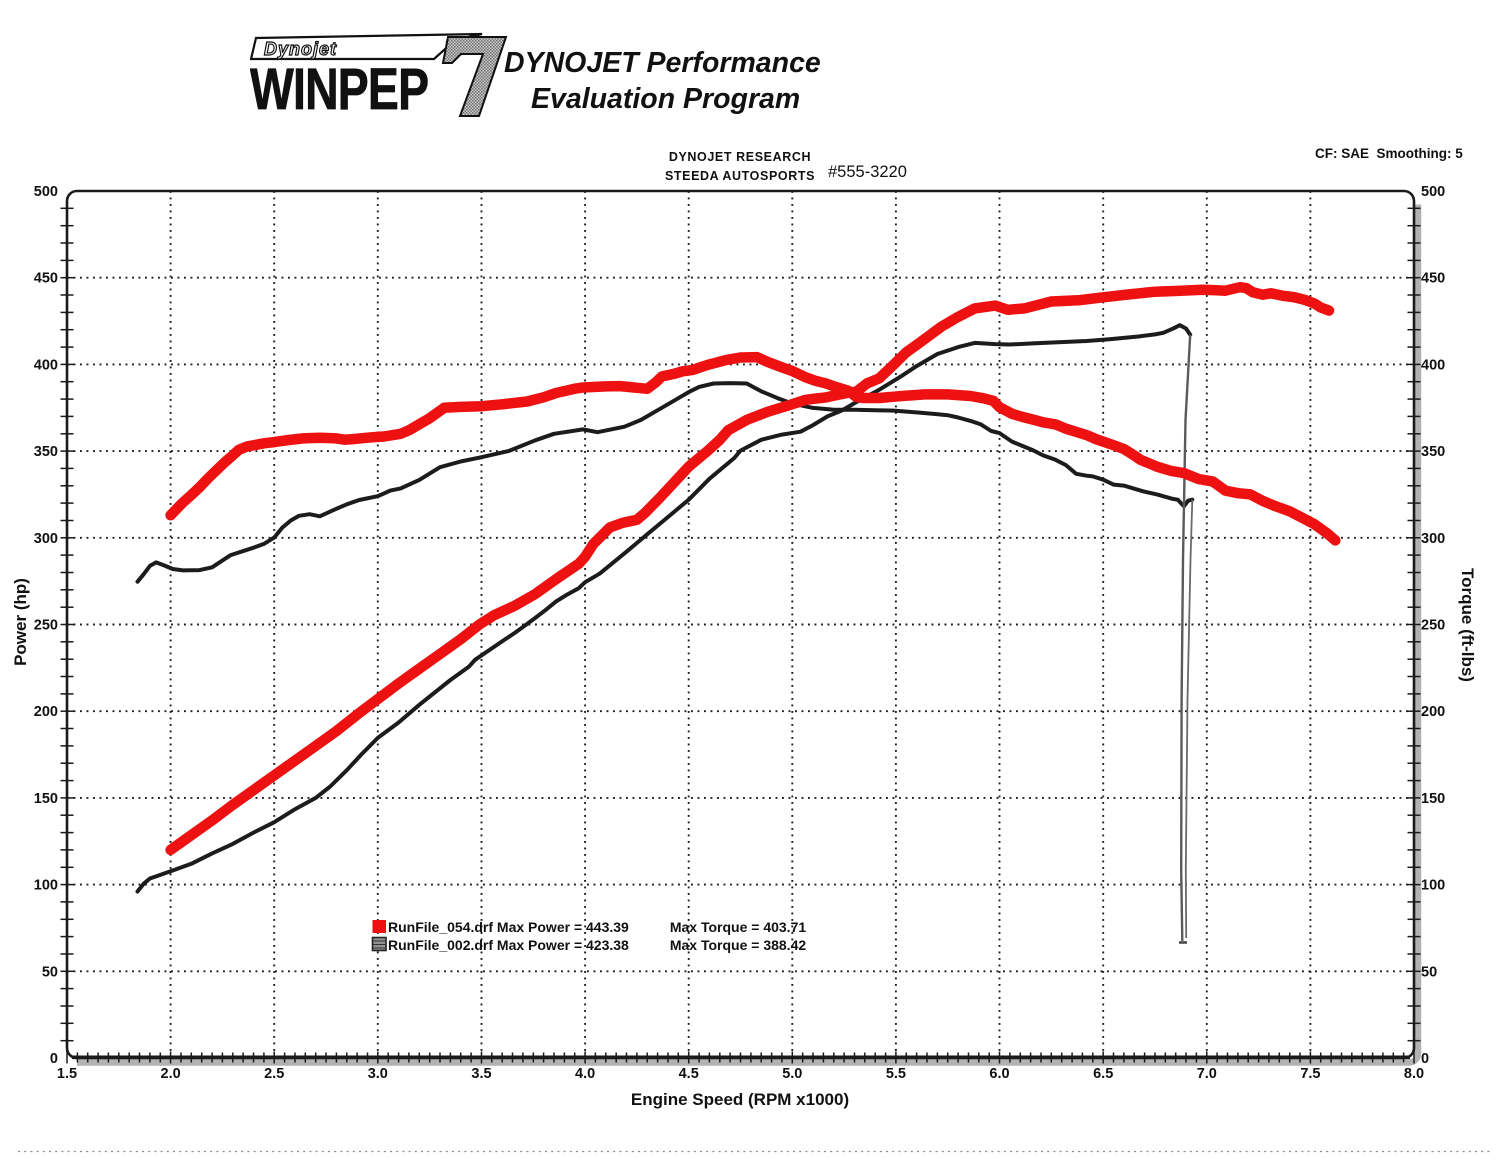 Image resolution: width=1500 pixels, height=1159 pixels. What do you see at coordinates (274, 1074) in the screenshot?
I see `svg-text: 2.5` at bounding box center [274, 1074].